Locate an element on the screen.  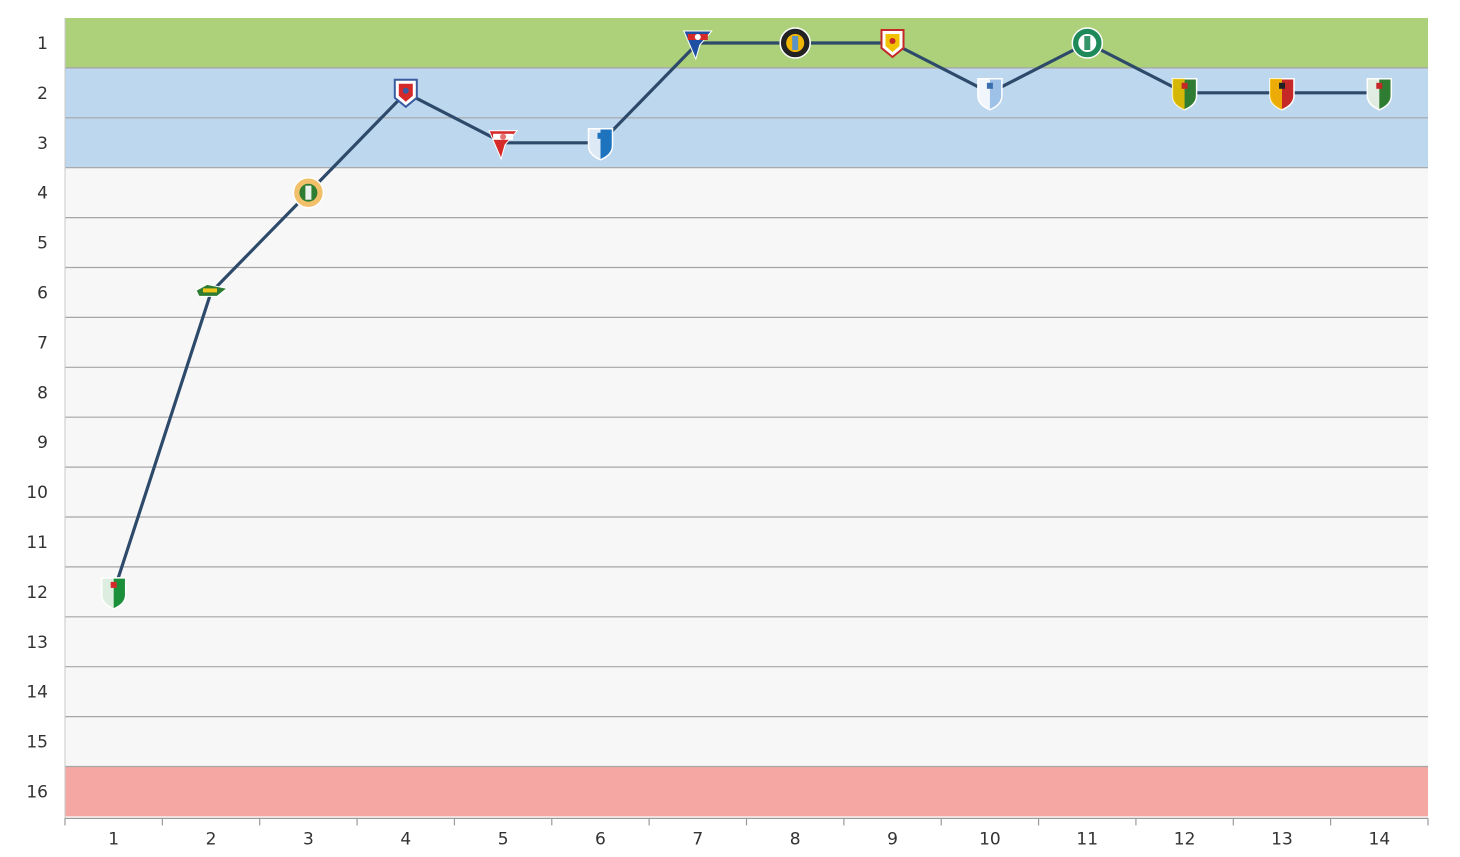
y-tick-label: 12 is located at coordinates (37, 593).